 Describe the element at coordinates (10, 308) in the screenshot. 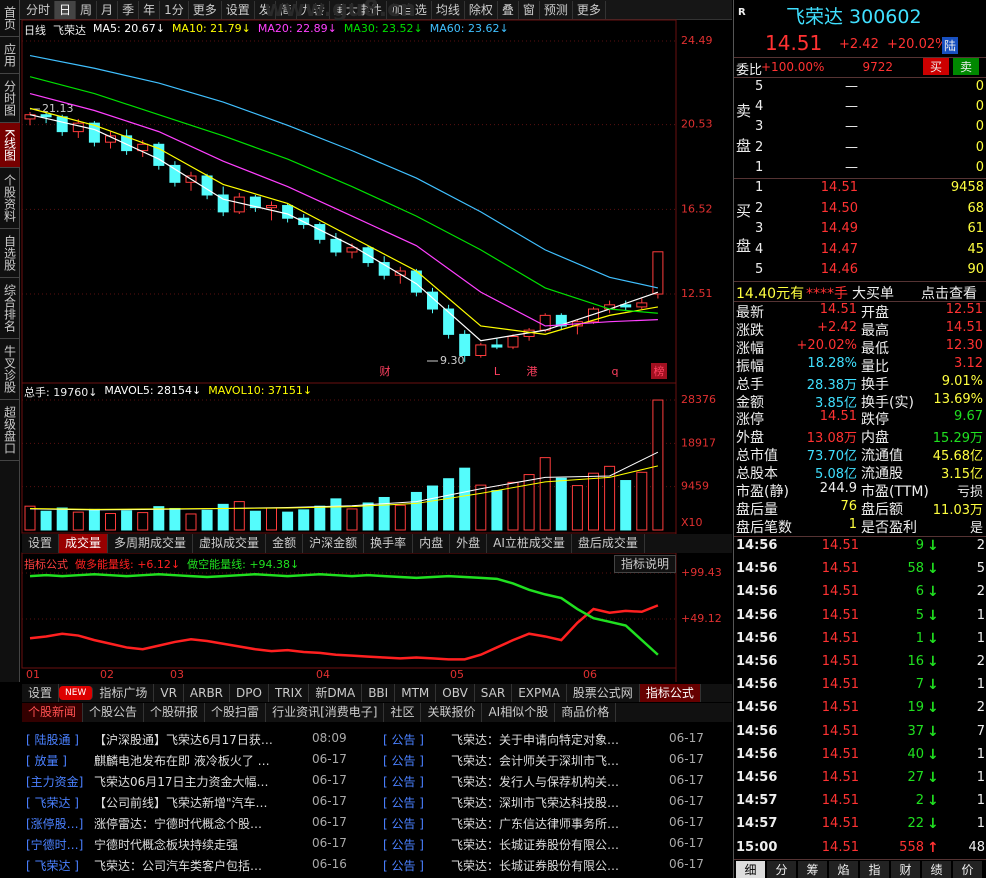

I see `sidebar-tab: 综合排名` at that location.